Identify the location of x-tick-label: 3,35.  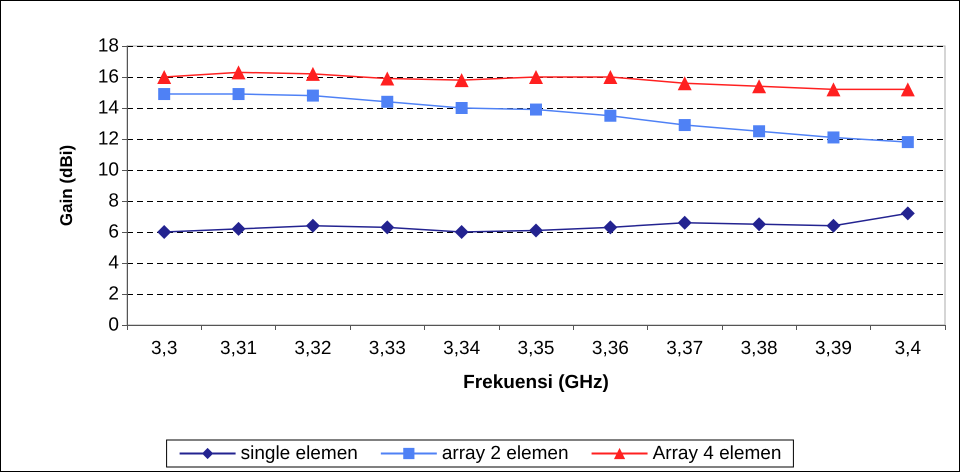
(536, 348).